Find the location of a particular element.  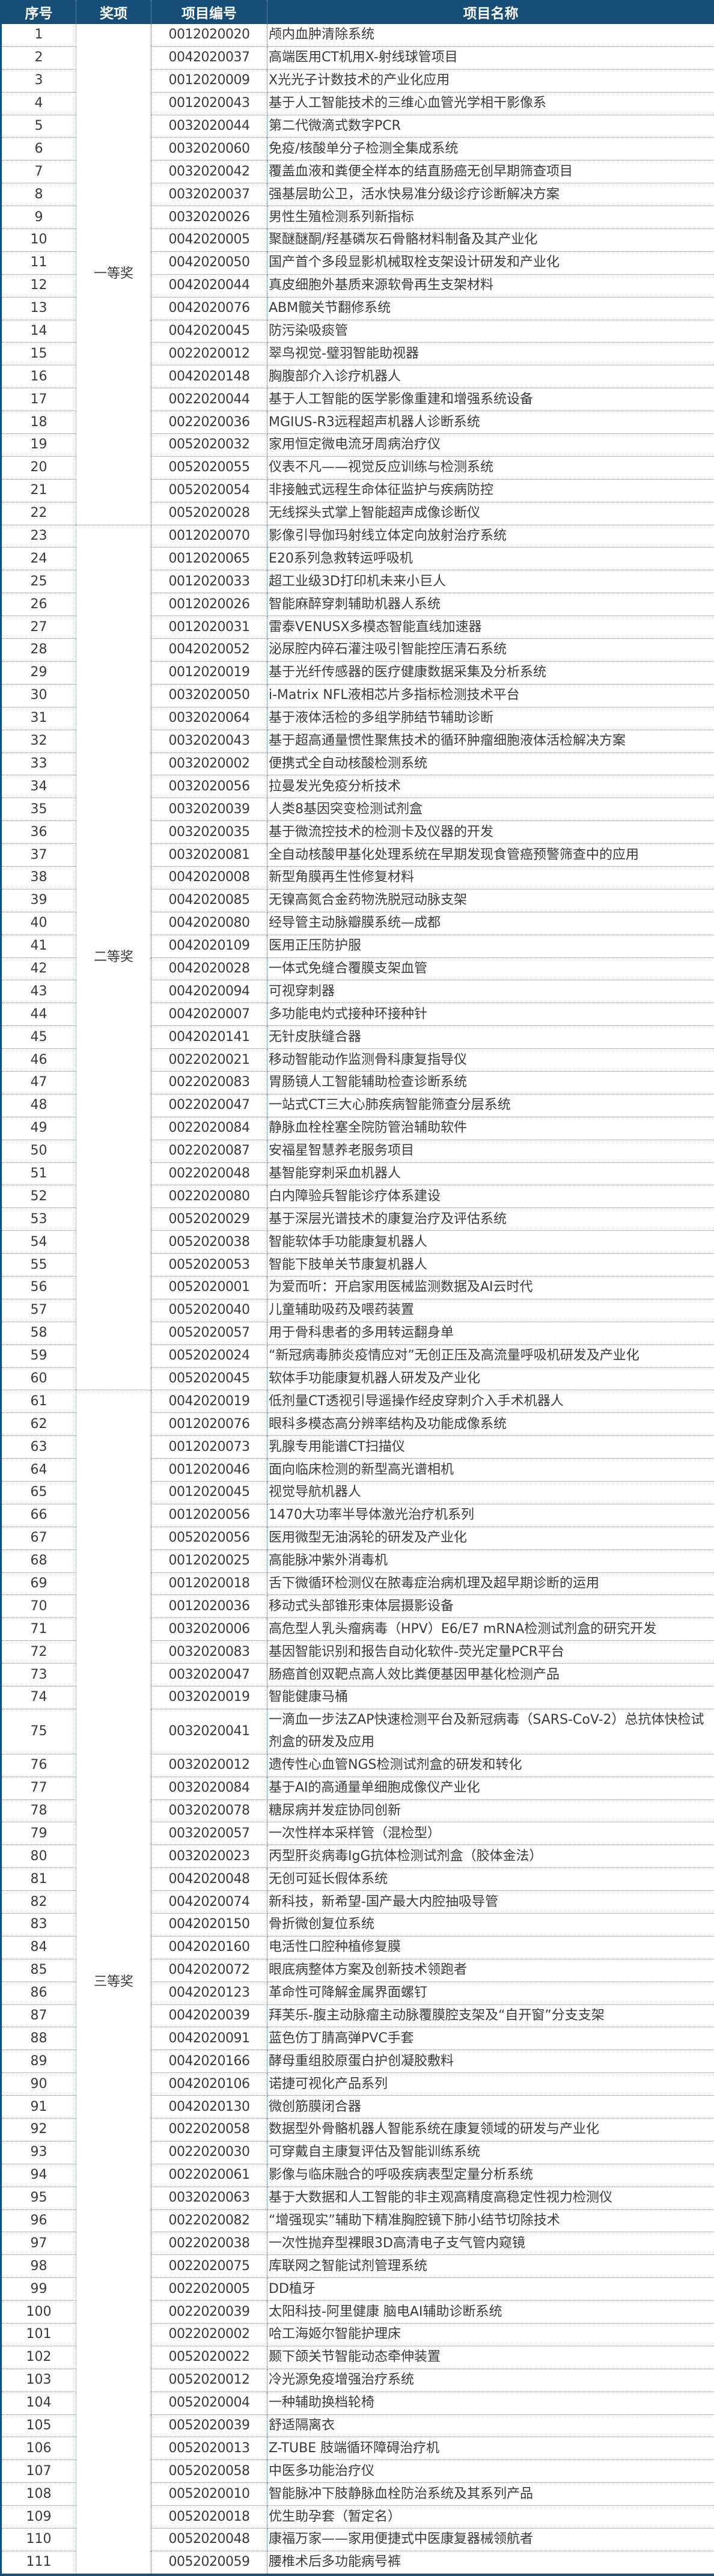

project-code: 0022020038 is located at coordinates (209, 2243).